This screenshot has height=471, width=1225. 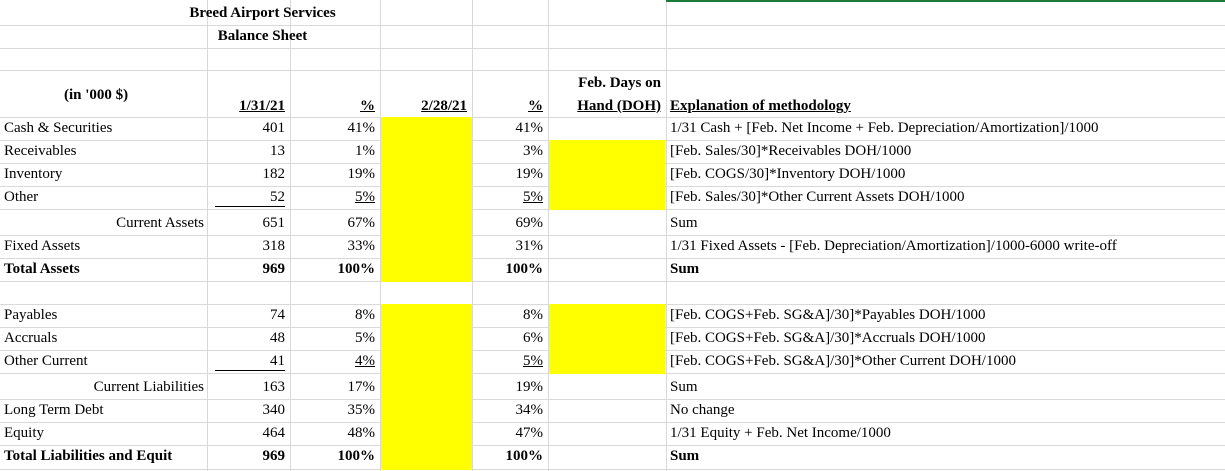 I want to click on col-header-pct2: %, so click(x=535, y=106).